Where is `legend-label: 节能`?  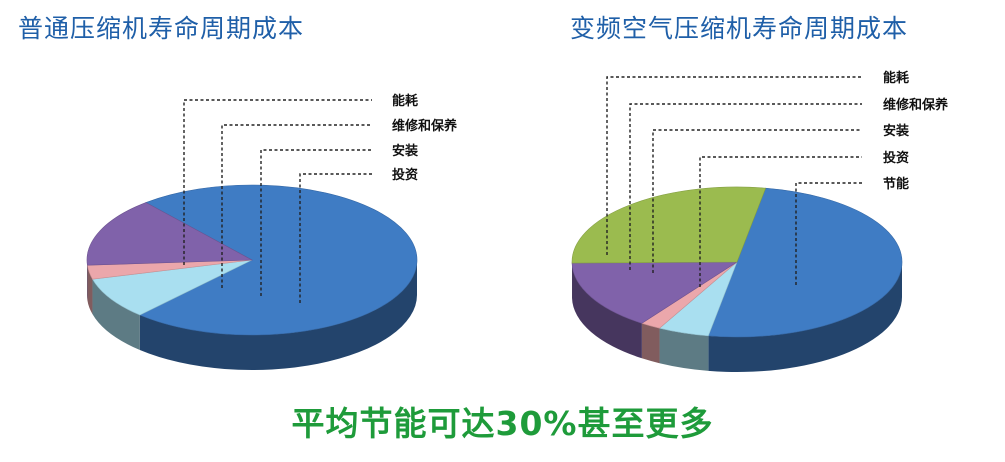
legend-label: 节能 is located at coordinates (896, 184).